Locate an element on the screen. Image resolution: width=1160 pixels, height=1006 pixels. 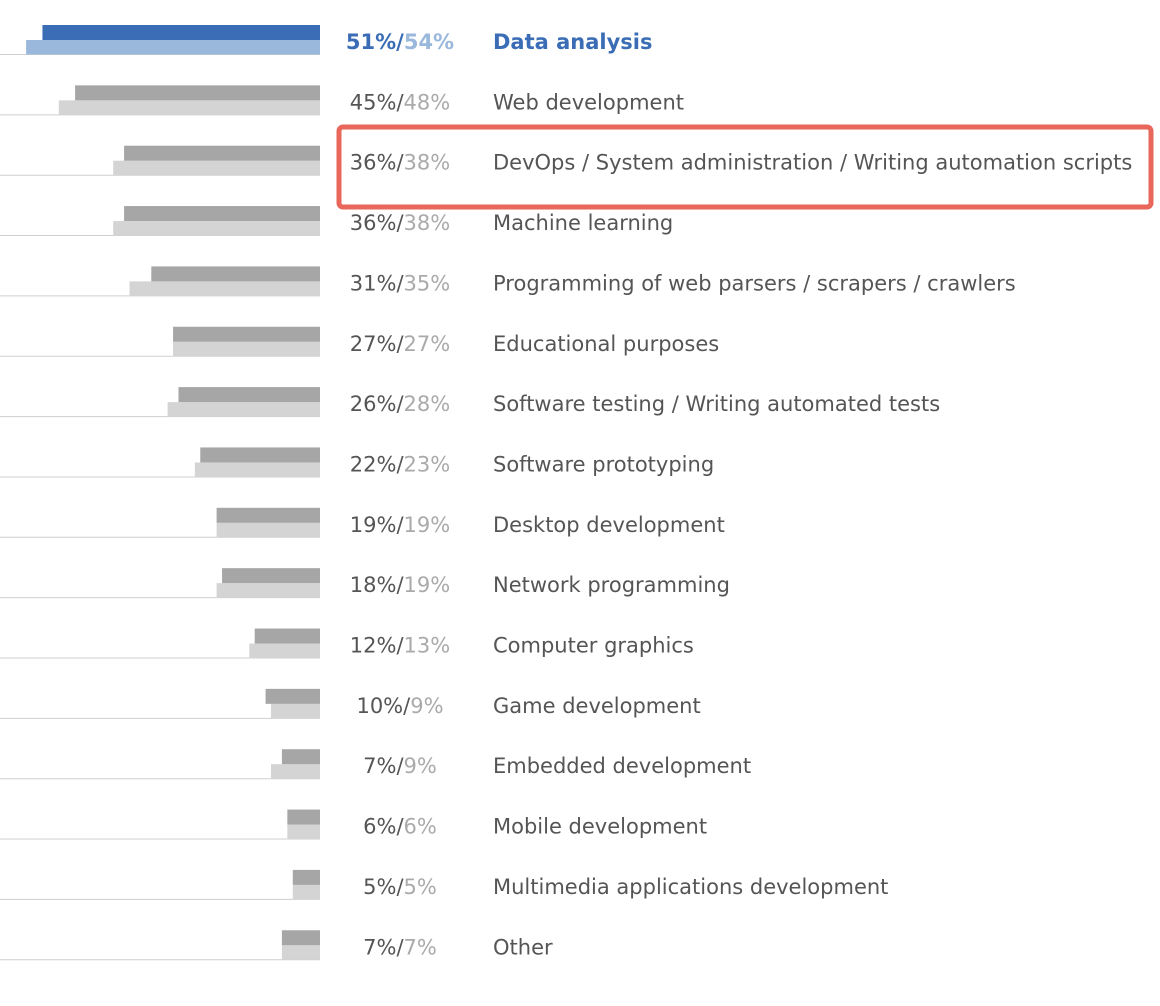
category-label: Network programming is located at coordinates (611, 585).